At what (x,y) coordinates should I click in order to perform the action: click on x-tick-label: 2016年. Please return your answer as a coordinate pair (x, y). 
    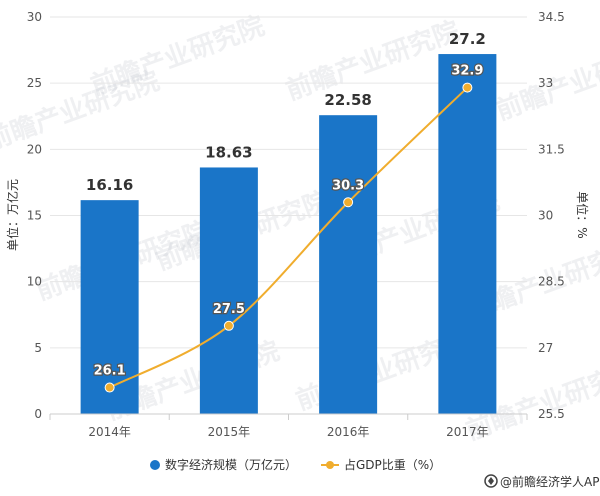
    Looking at the image, I should click on (348, 432).